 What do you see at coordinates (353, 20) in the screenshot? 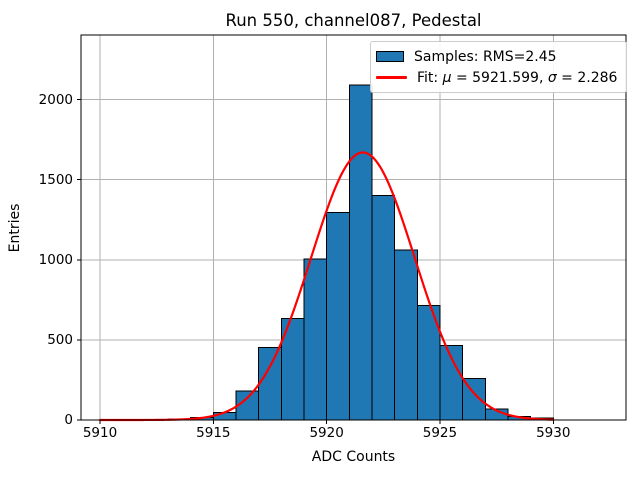
I see `chart-title: Run 550, channel087, Pedestal` at bounding box center [353, 20].